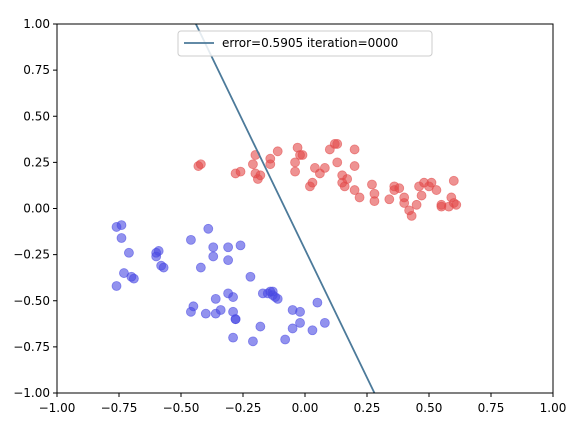 The image size is (588, 430). What do you see at coordinates (181, 408) in the screenshot?
I see `x-tick-label-2: −0.50` at bounding box center [181, 408].